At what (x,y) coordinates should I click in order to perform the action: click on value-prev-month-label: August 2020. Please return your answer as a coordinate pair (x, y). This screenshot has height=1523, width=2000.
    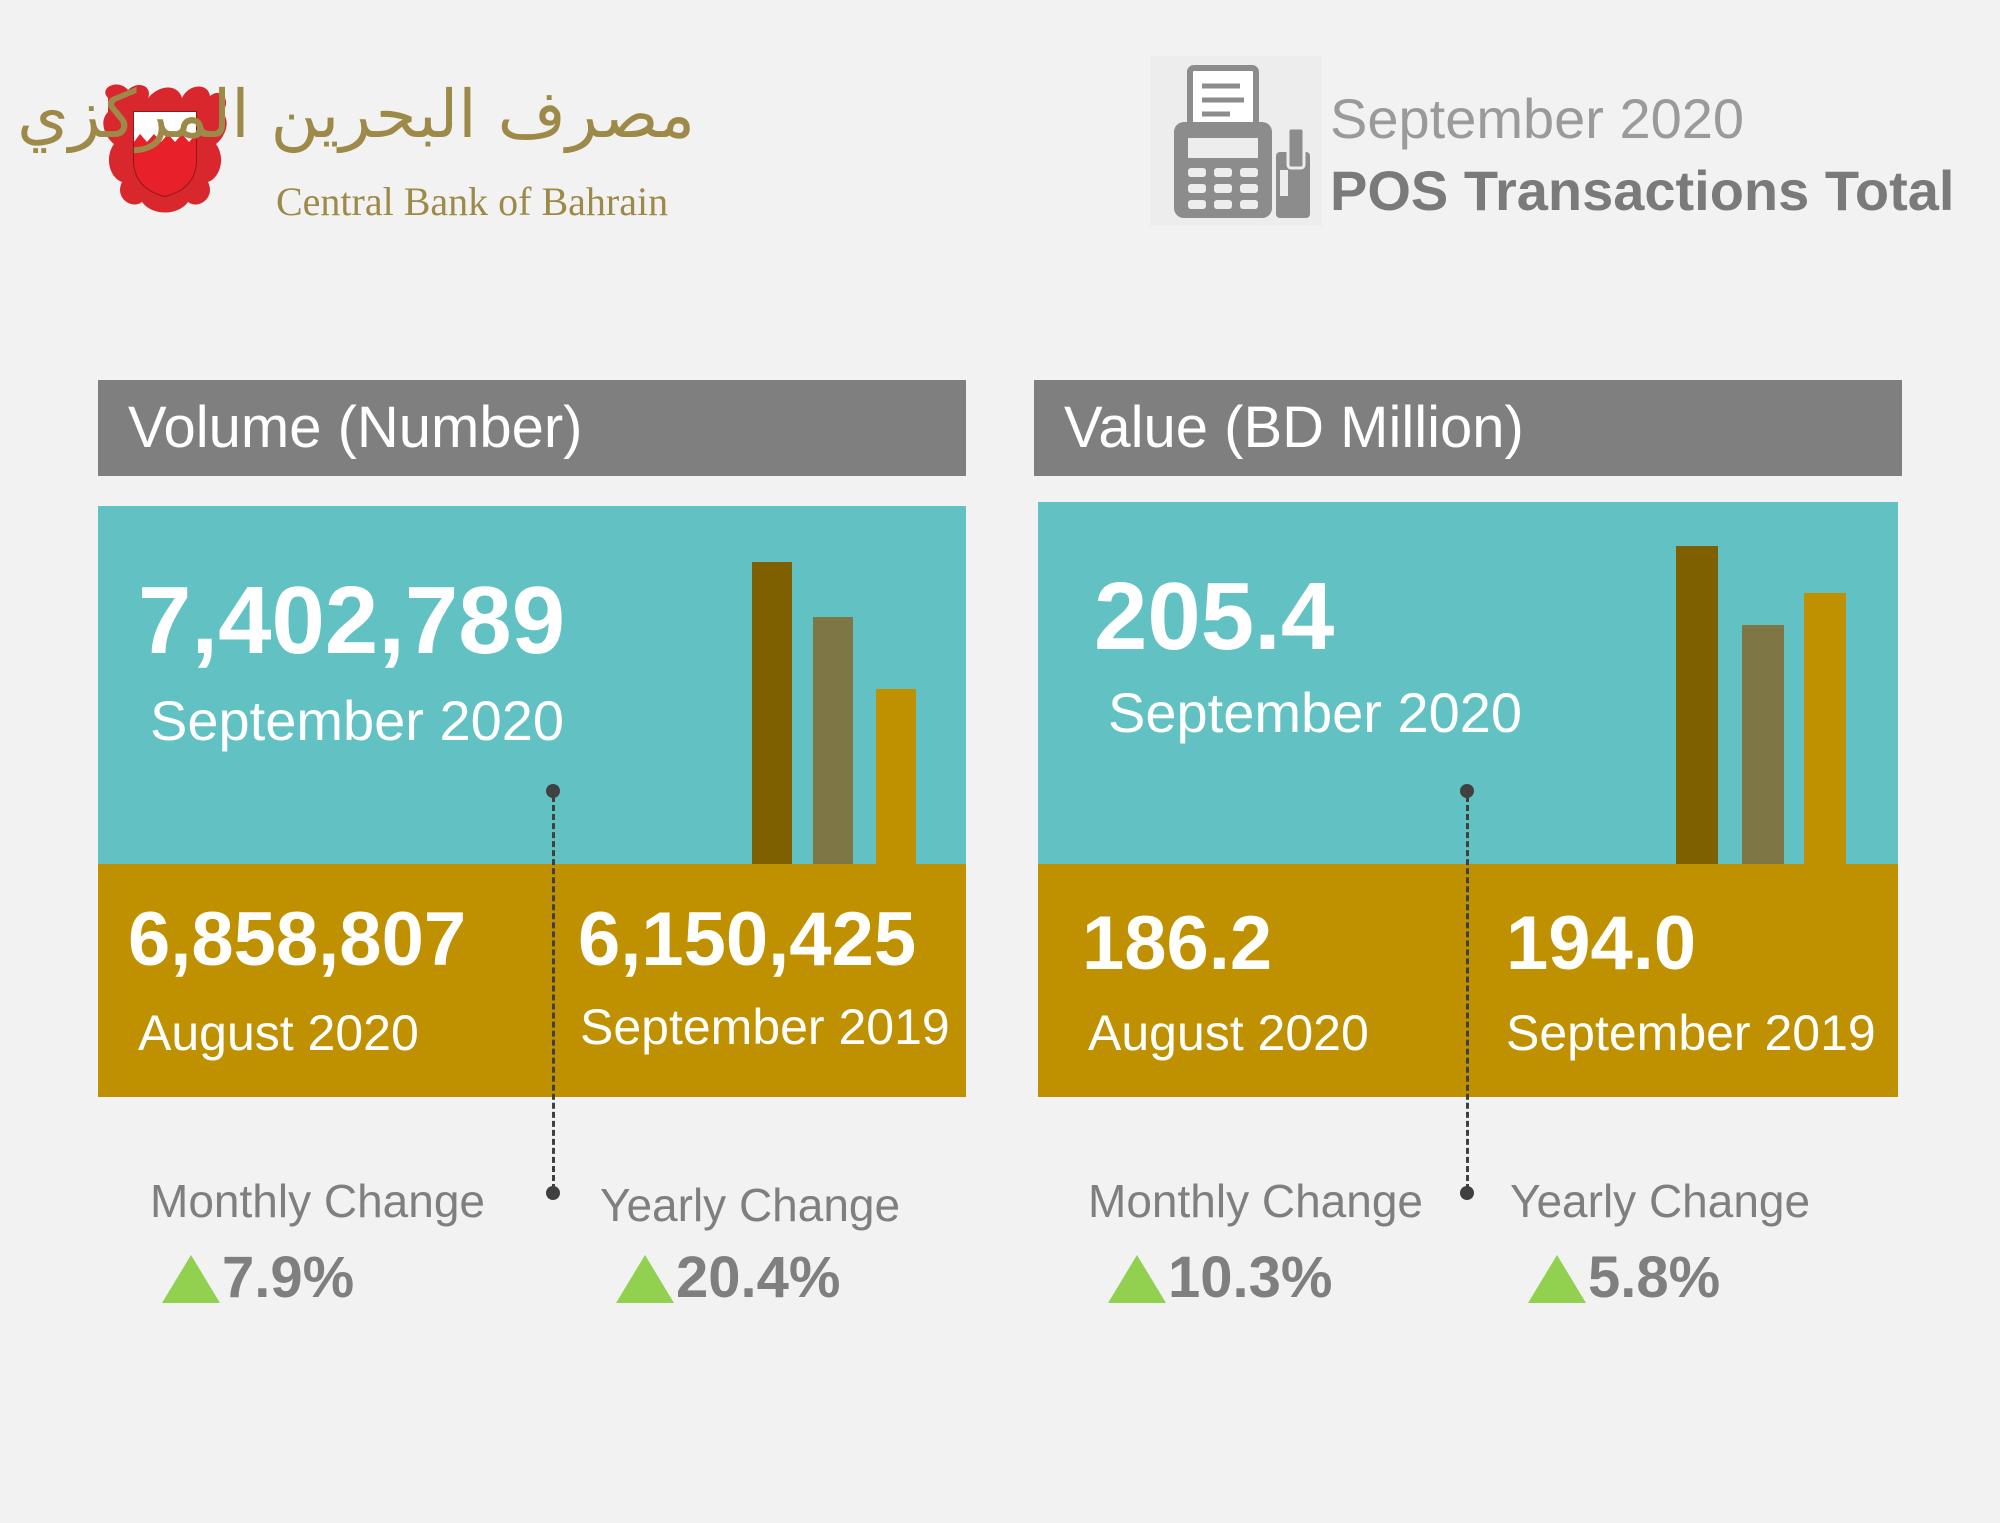
    Looking at the image, I should click on (1228, 1033).